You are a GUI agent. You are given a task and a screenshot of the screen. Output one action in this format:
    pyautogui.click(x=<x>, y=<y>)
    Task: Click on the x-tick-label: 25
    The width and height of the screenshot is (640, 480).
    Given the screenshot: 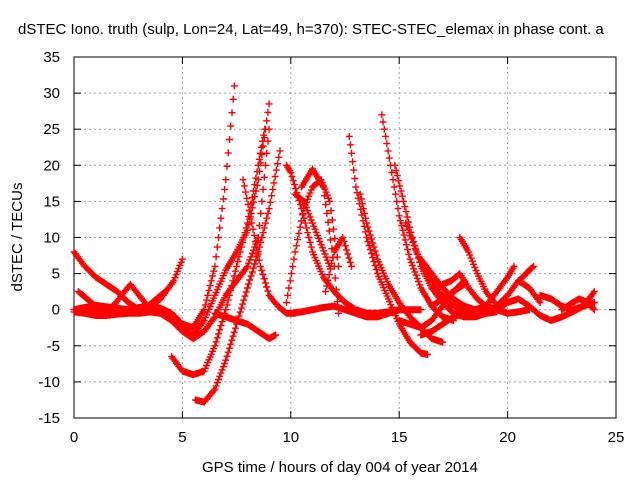 What is the action you would take?
    pyautogui.click(x=616, y=437)
    